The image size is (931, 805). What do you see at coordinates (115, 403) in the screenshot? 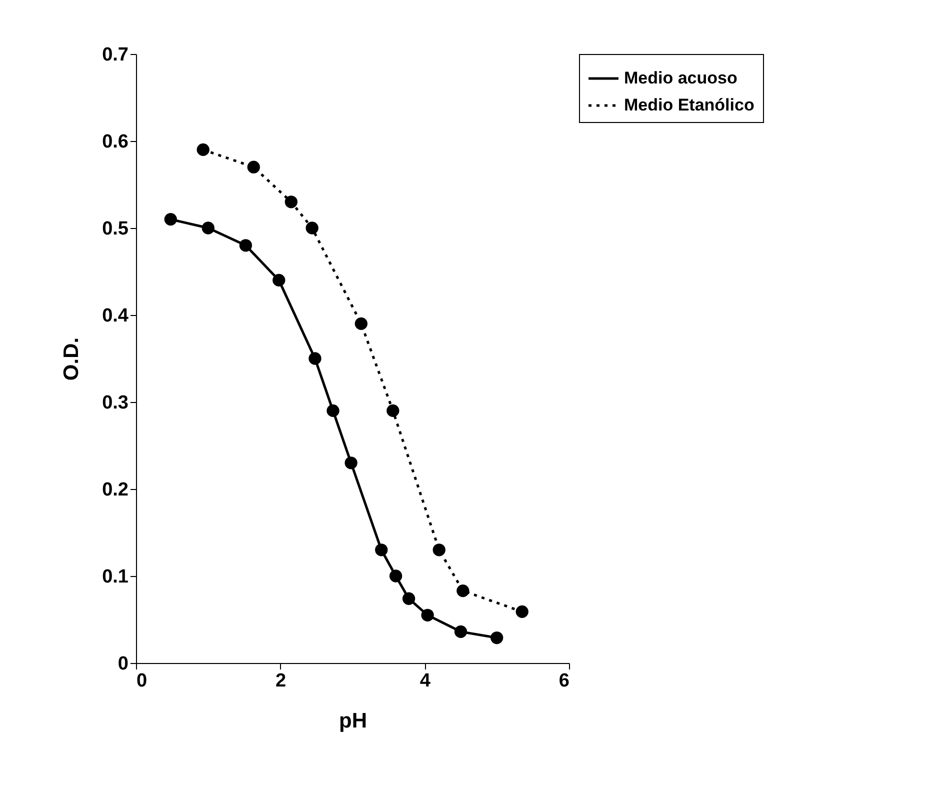
I see `y-tick-label: 0.3` at bounding box center [115, 403].